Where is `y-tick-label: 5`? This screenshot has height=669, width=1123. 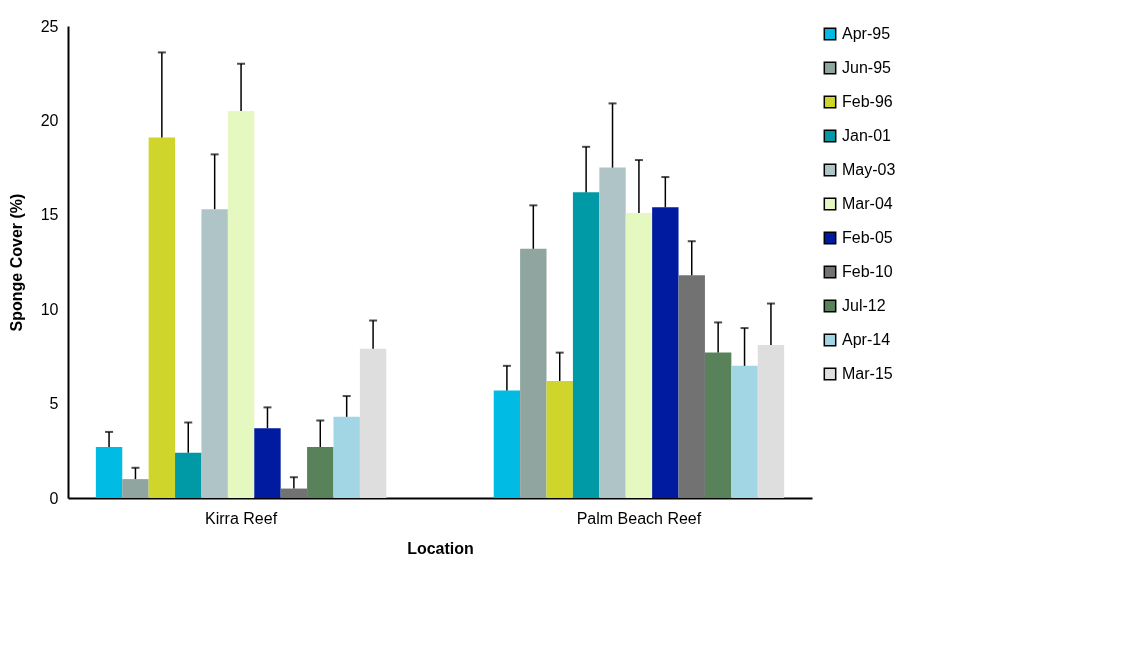
y-tick-label: 5 is located at coordinates (54, 404).